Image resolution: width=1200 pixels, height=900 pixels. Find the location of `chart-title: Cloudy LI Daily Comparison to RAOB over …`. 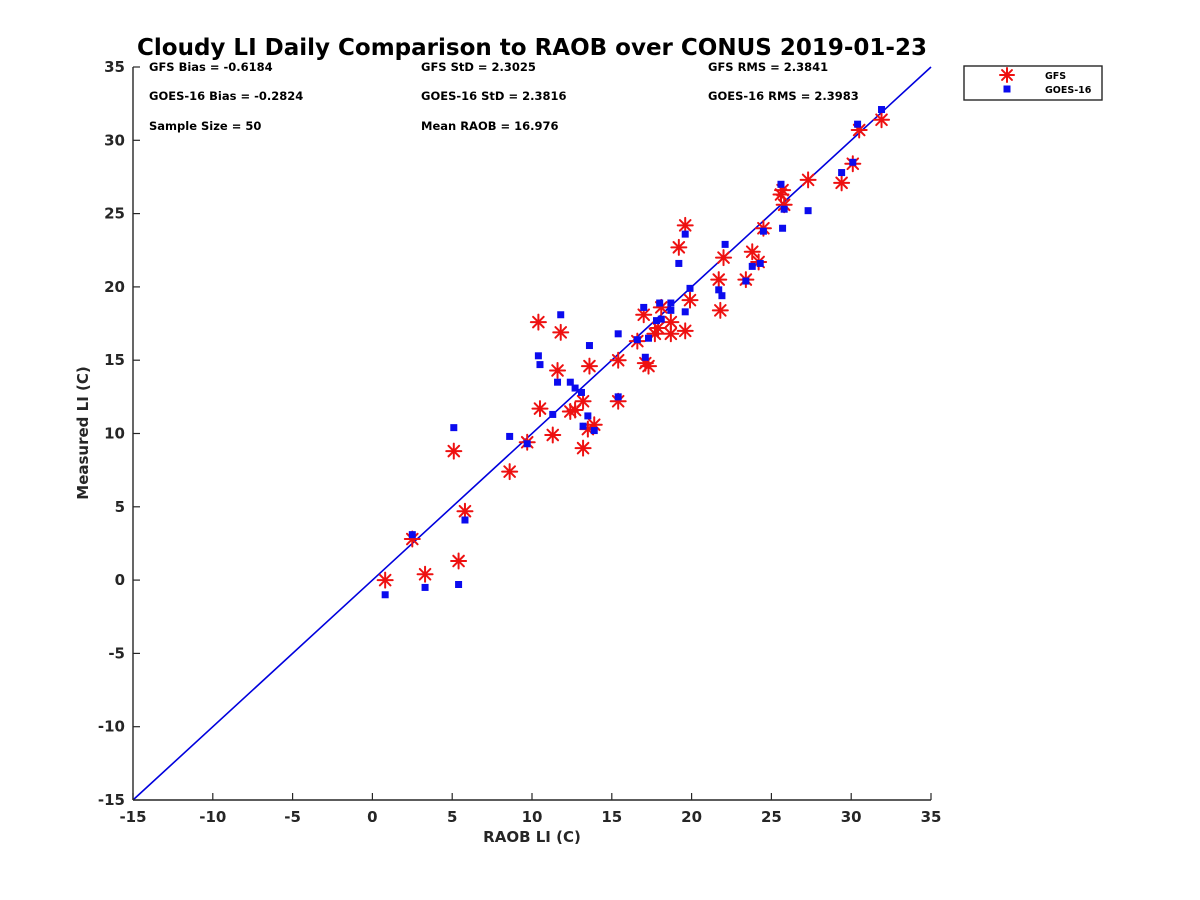

chart-title: Cloudy LI Daily Comparison to RAOB over … is located at coordinates (532, 48).